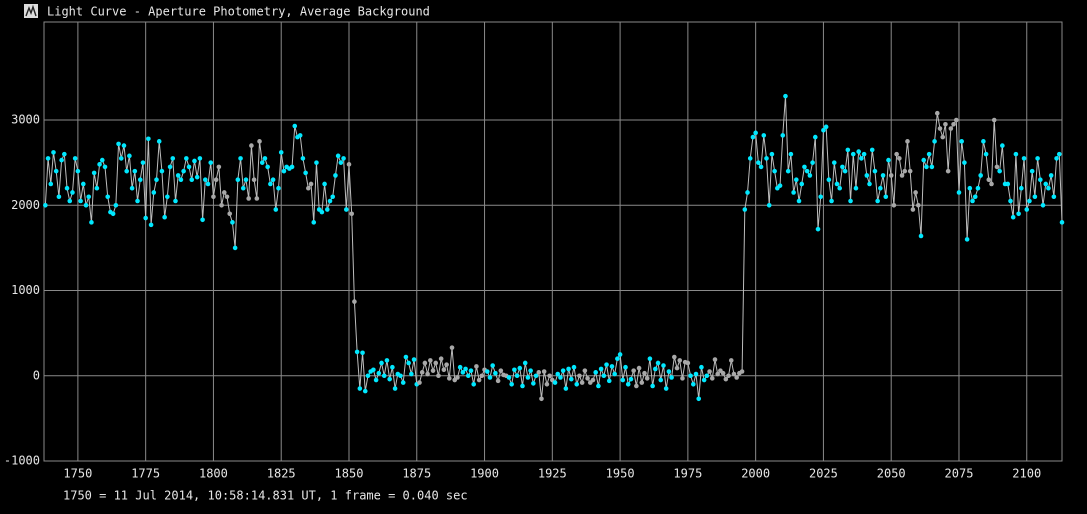  I want to click on app-icon, so click(31, 11).